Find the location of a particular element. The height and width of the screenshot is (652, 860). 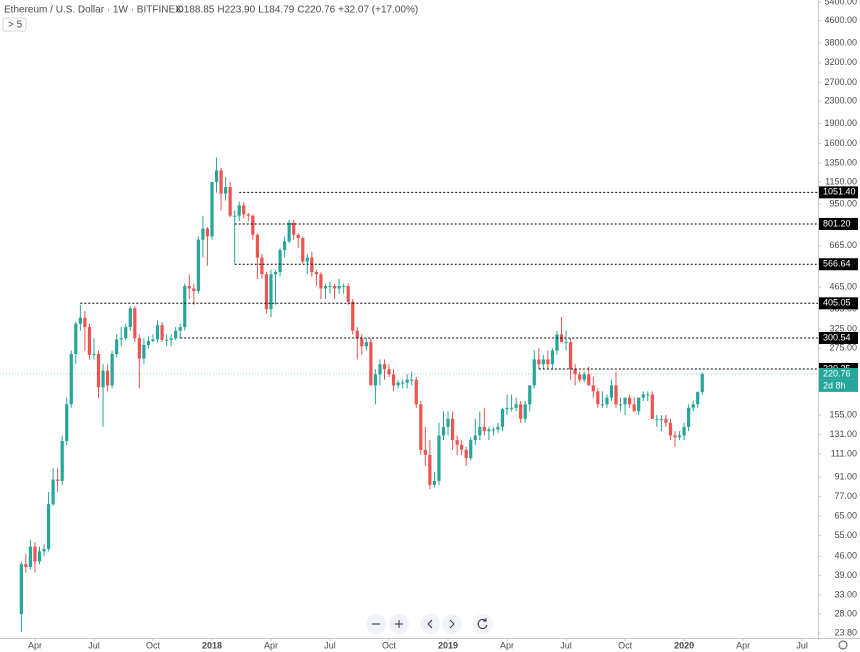

scroll-left-button is located at coordinates (430, 624).